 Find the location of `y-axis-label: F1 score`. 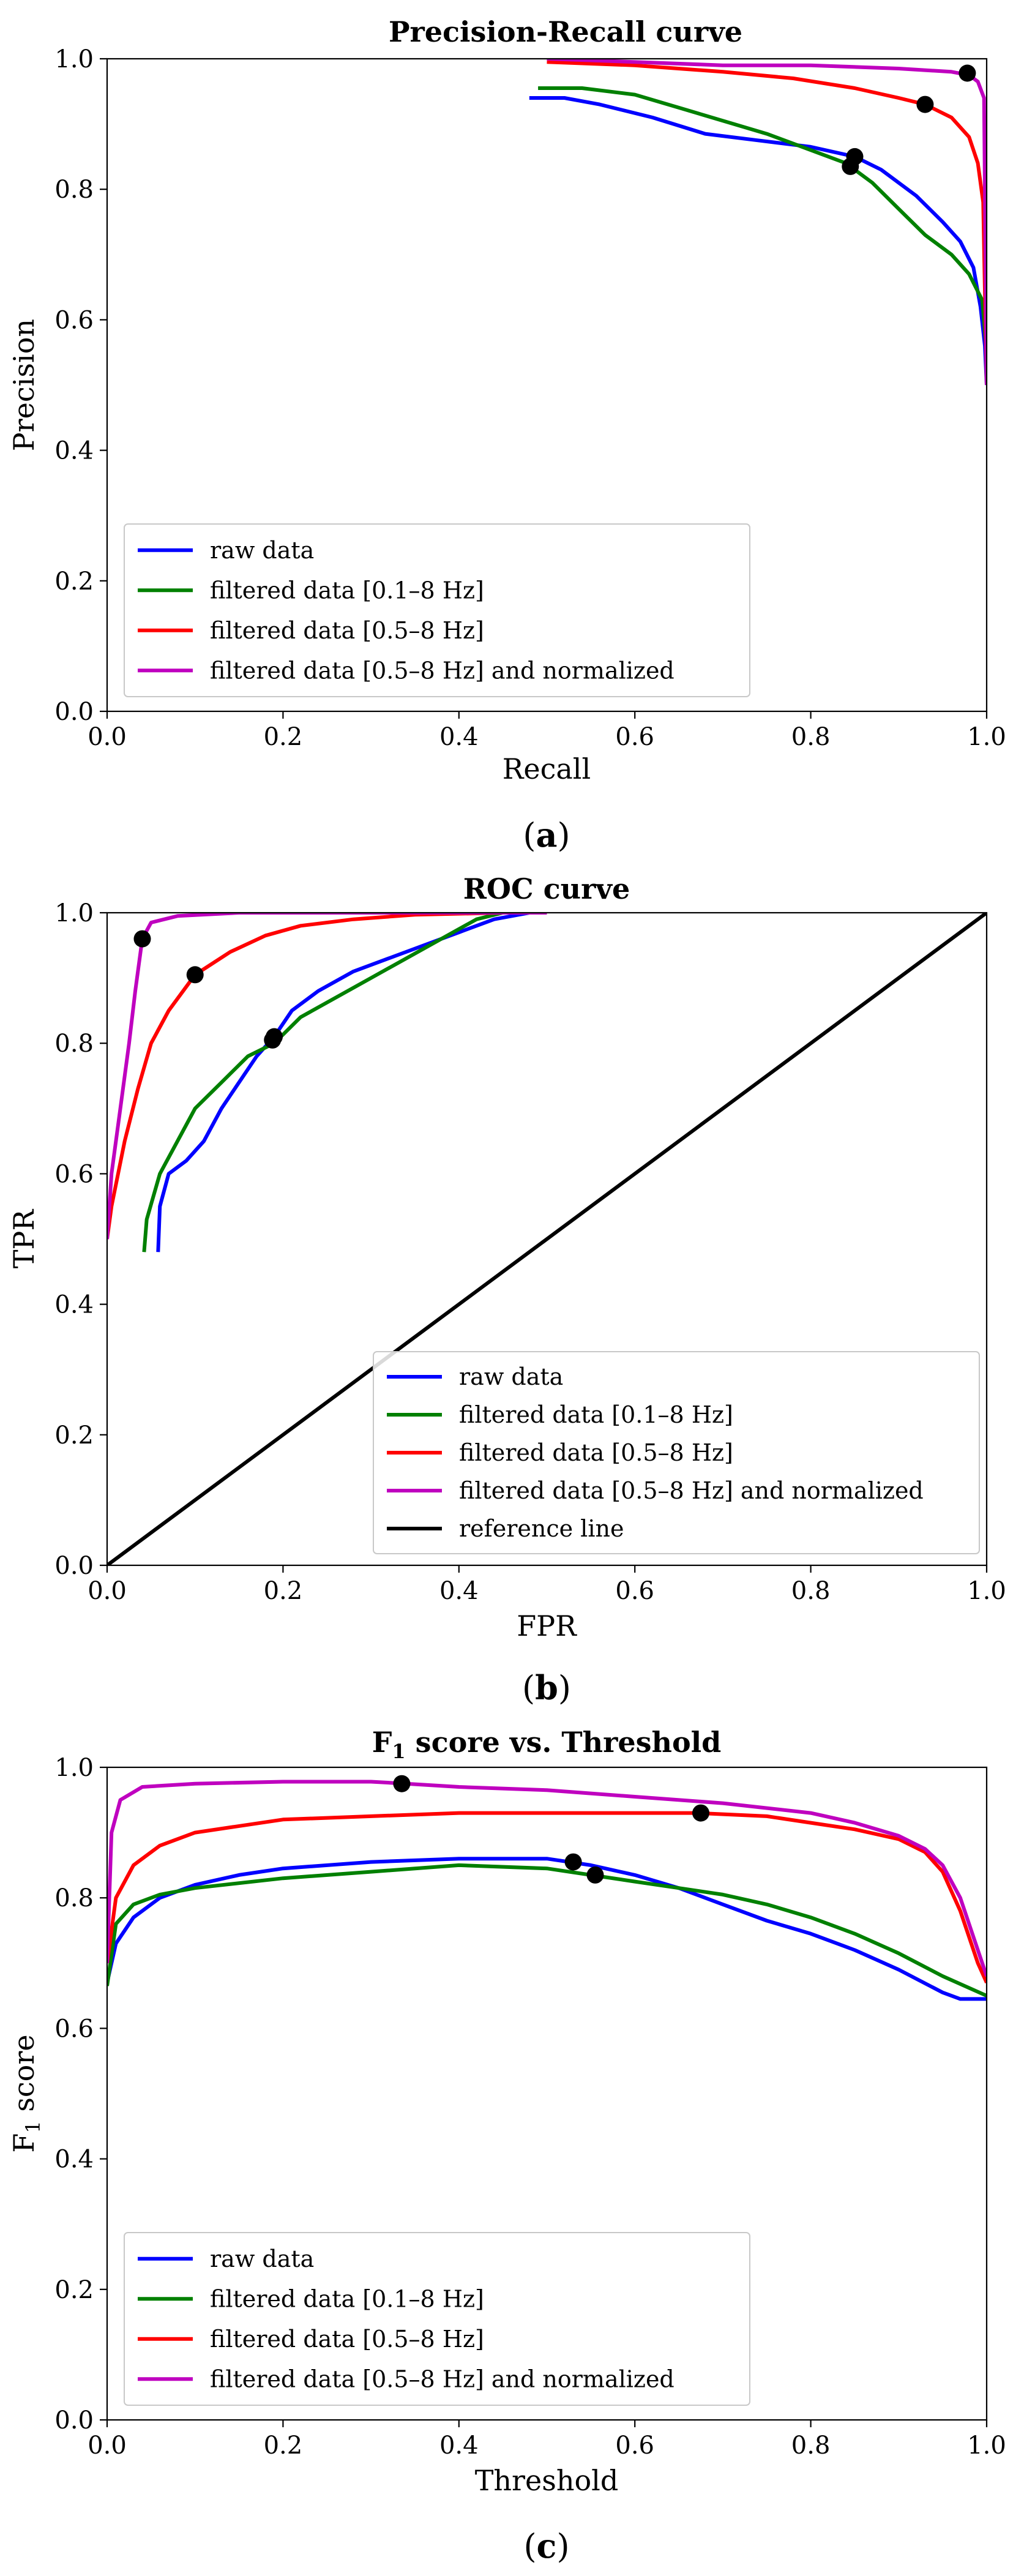

y-axis-label: F1 score is located at coordinates (26, 2093).